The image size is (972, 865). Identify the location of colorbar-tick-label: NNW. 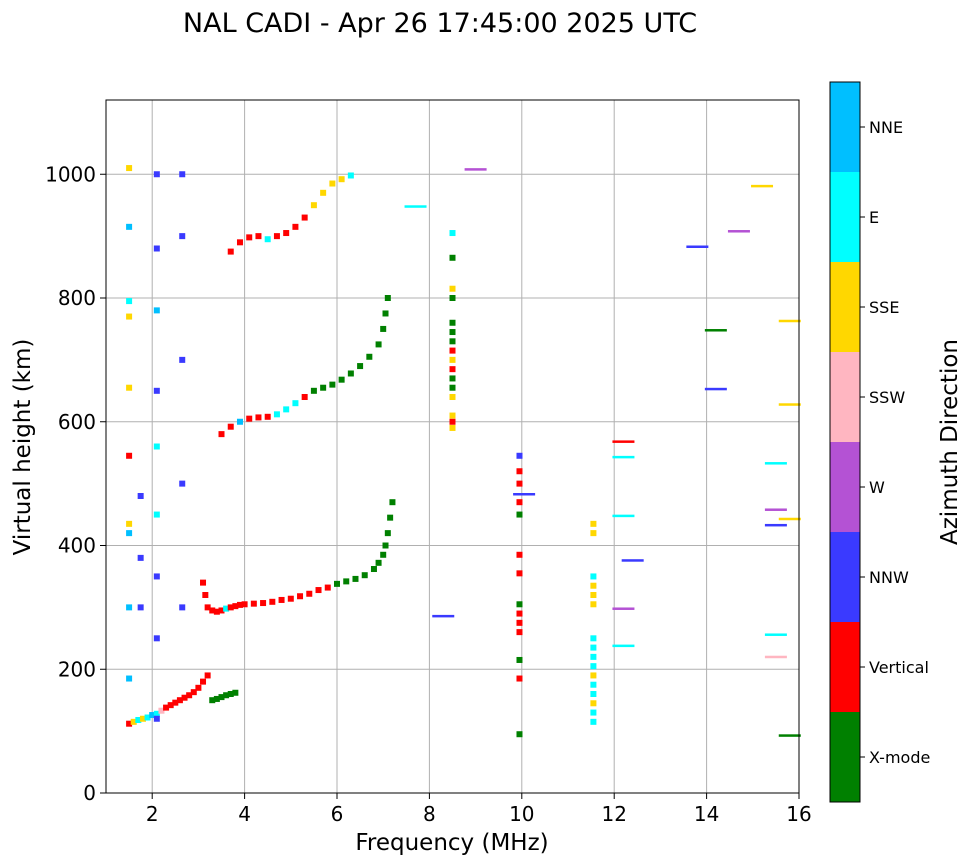
(889, 577).